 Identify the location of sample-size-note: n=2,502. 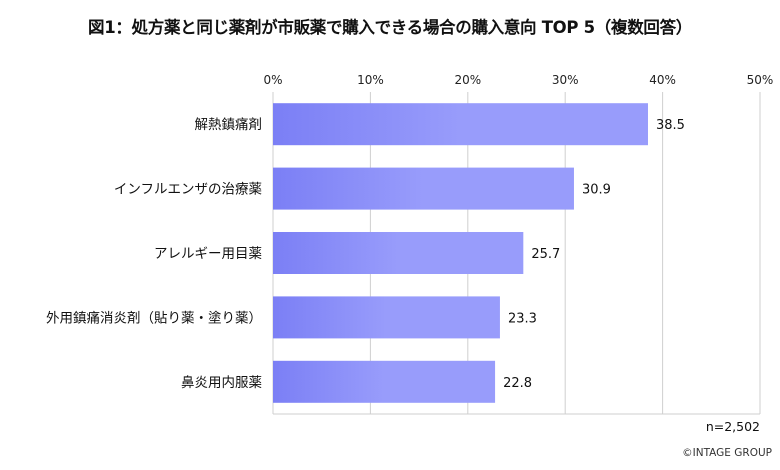
(732, 426).